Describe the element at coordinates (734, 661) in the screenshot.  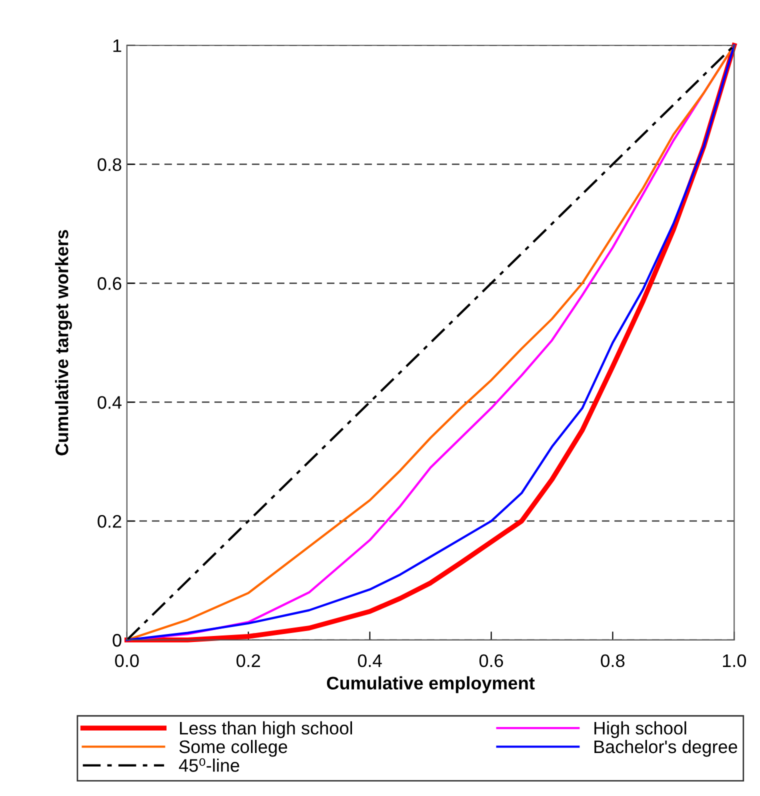
I see `x-tick-label: 1.0` at that location.